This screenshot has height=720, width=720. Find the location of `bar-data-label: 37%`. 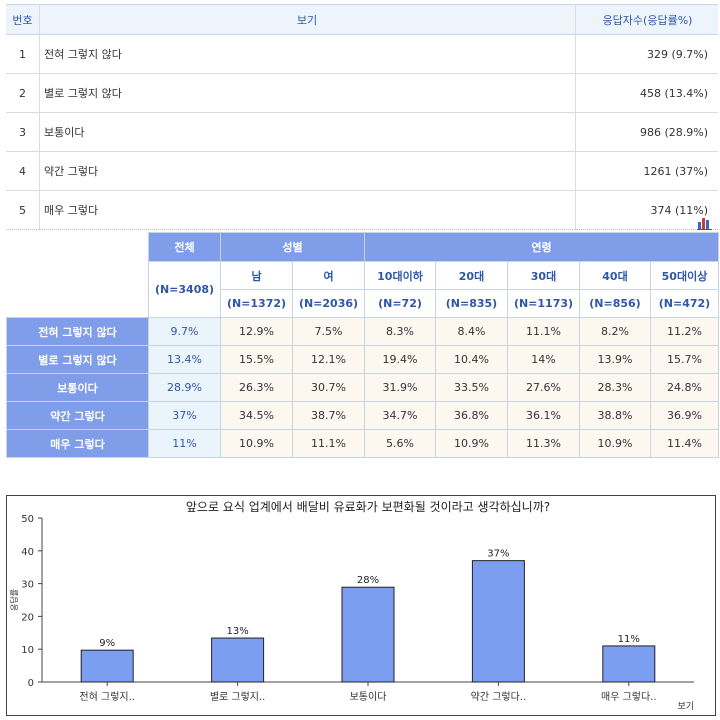

bar-data-label: 37% is located at coordinates (498, 554).